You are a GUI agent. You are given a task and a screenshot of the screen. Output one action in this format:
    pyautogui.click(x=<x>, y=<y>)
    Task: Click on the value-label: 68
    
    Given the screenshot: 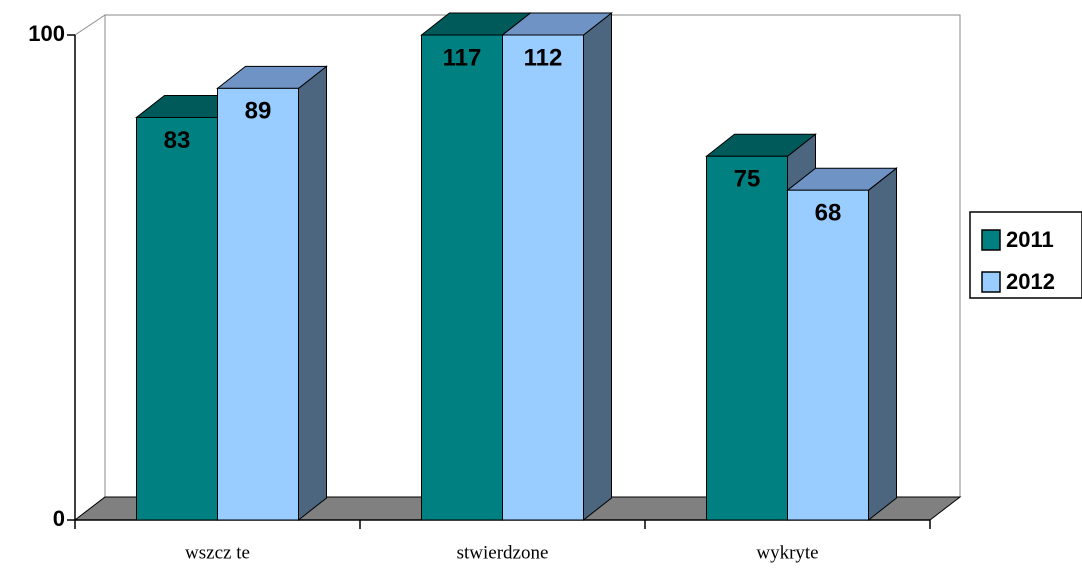 What is the action you would take?
    pyautogui.click(x=828, y=213)
    